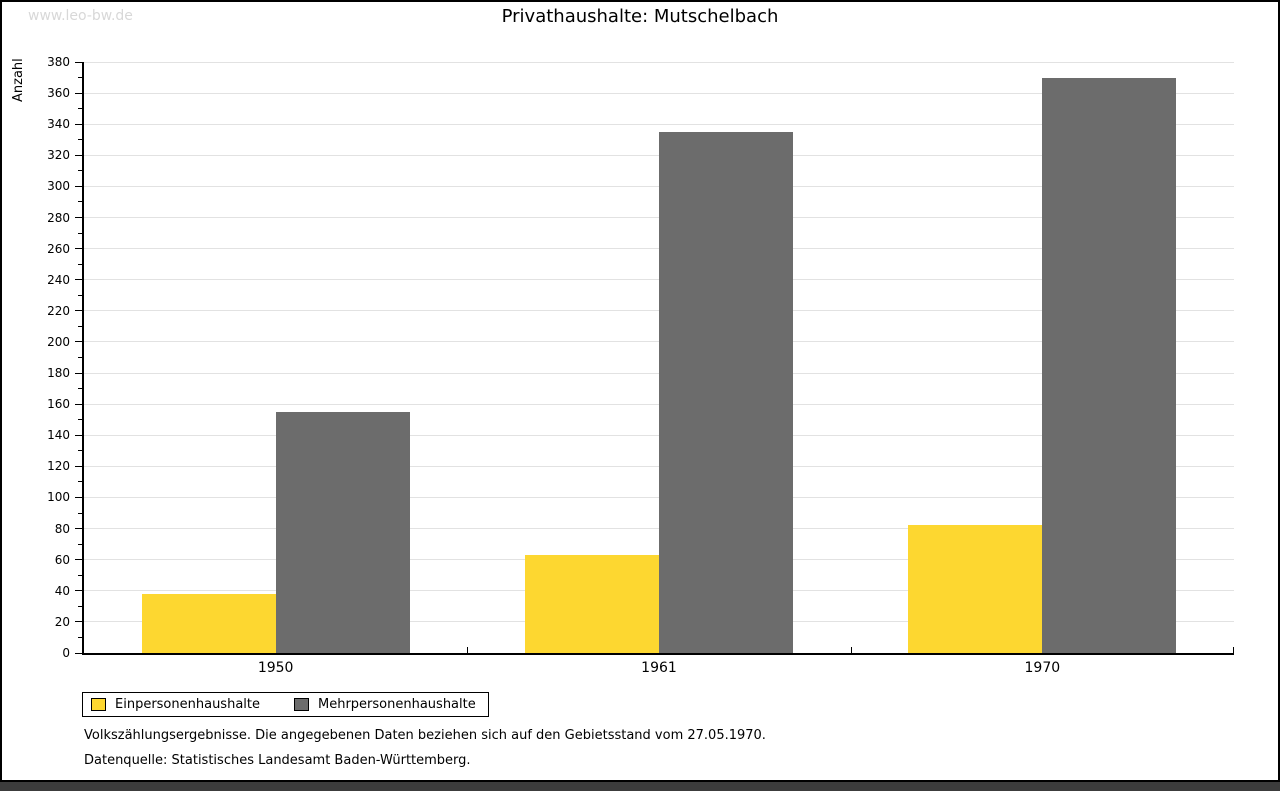  What do you see at coordinates (66, 653) in the screenshot?
I see `y-tick-label-0: 0` at bounding box center [66, 653].